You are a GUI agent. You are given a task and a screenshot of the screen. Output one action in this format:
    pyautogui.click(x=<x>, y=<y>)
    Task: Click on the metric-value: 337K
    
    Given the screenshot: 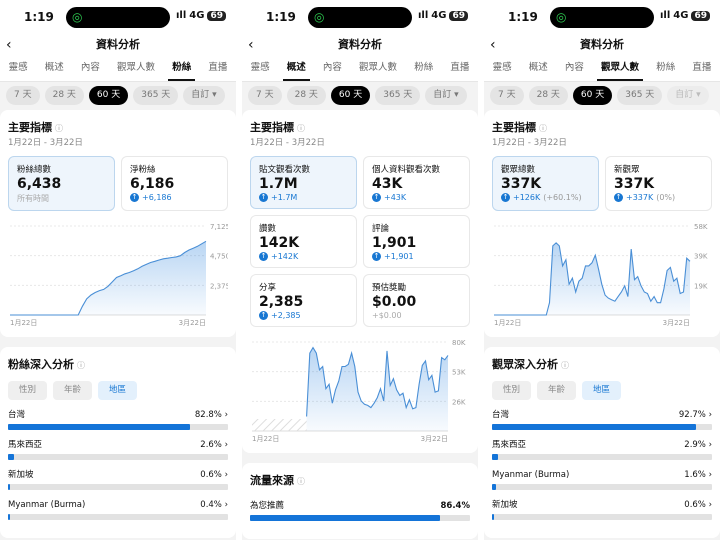 What is the action you would take?
    pyautogui.click(x=634, y=184)
    